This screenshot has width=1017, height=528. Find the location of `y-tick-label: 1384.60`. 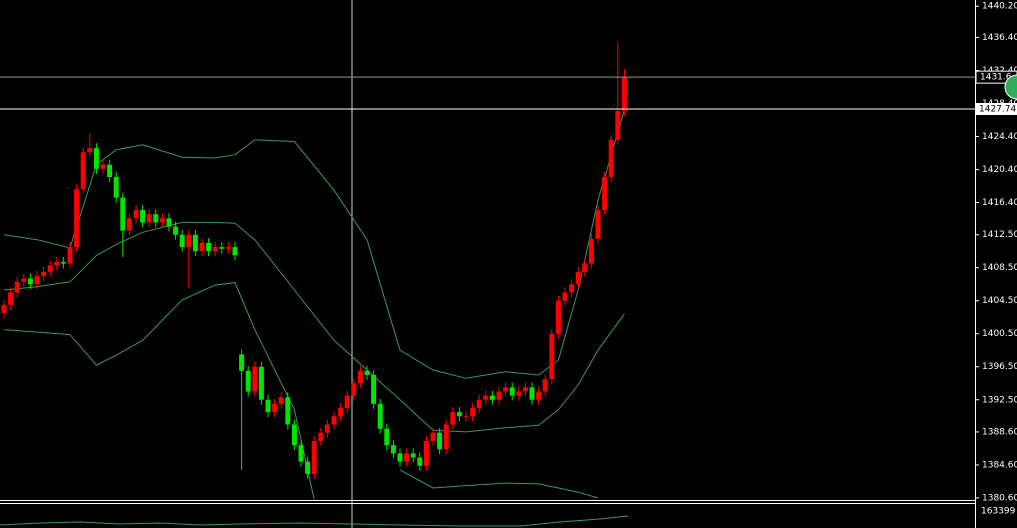

y-tick-label: 1384.60 is located at coordinates (999, 465).